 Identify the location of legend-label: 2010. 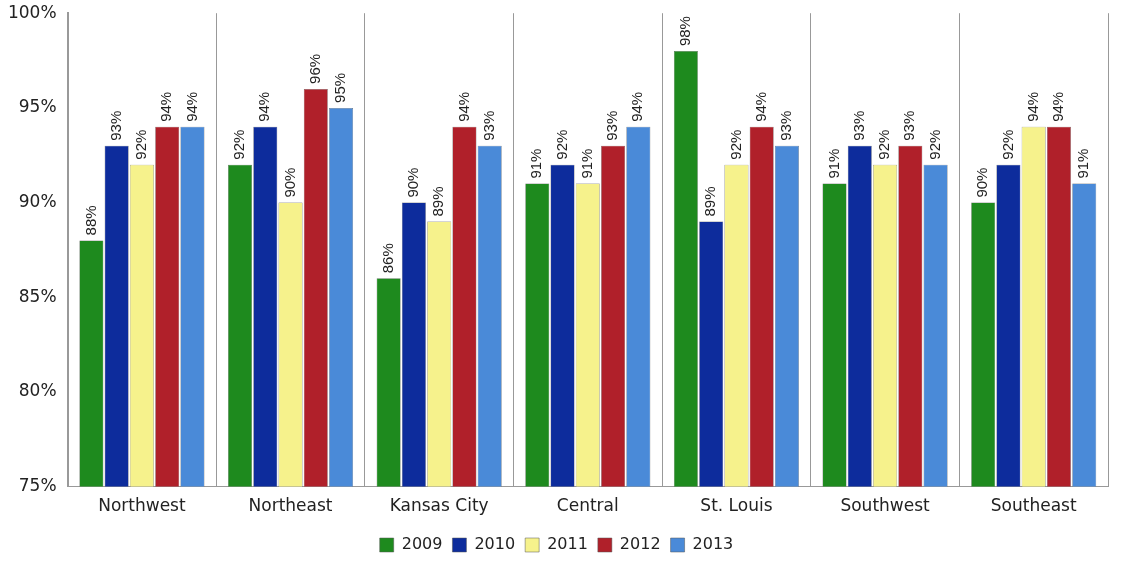
(495, 544).